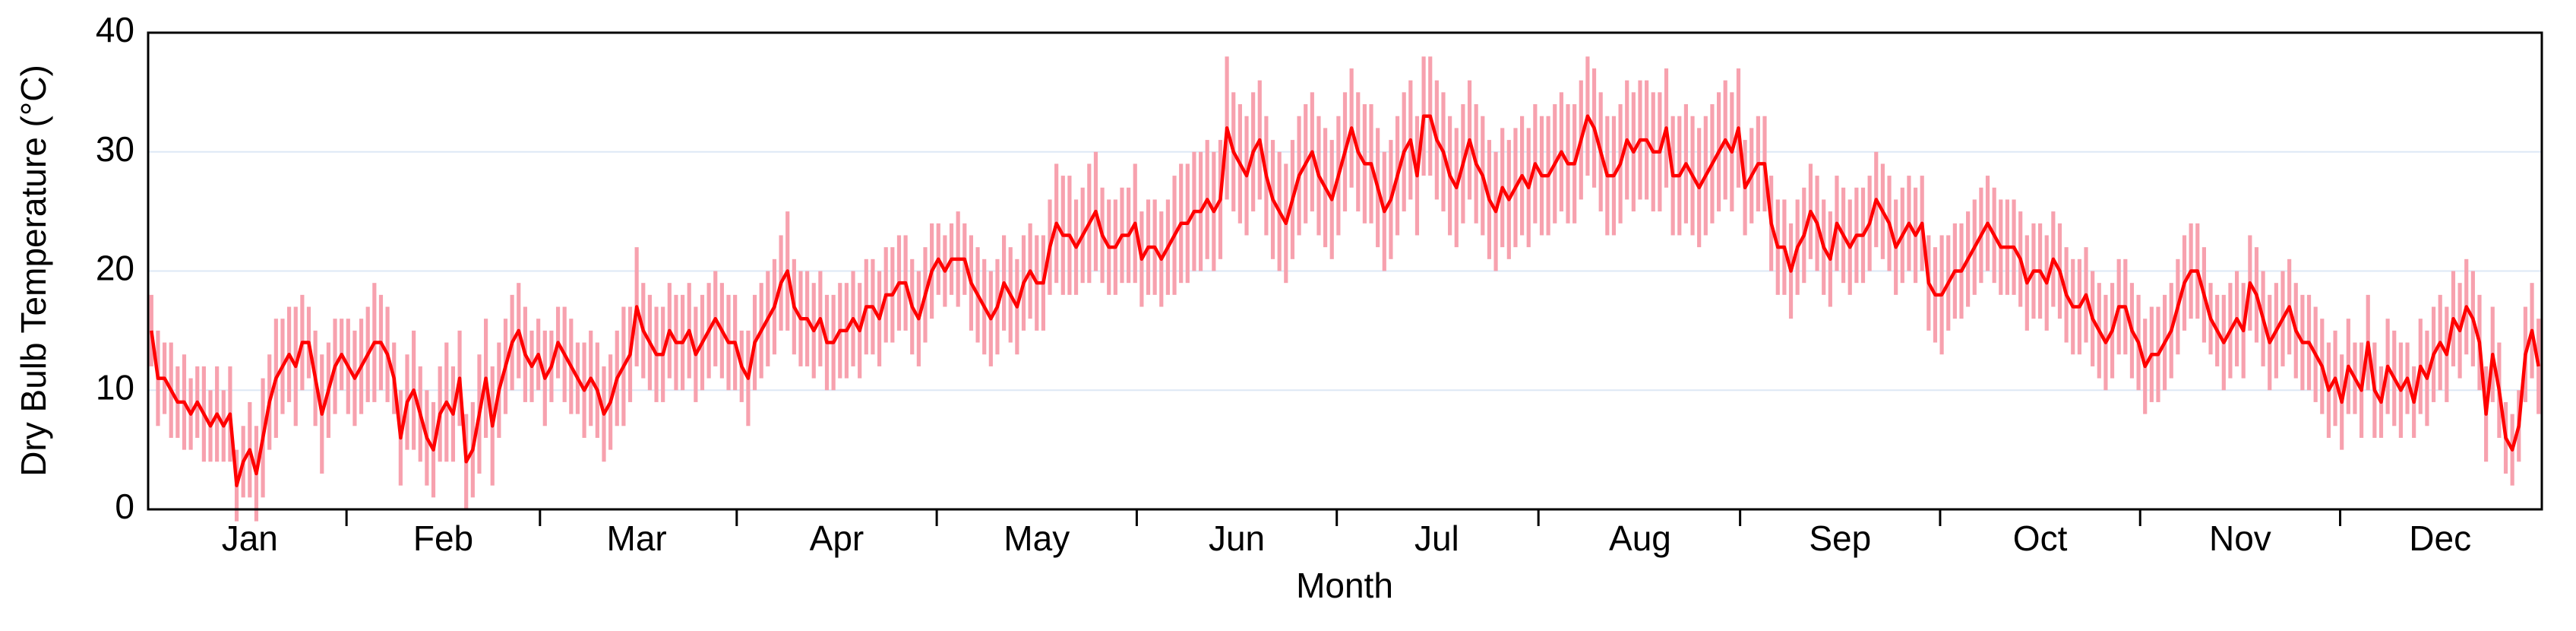 The height and width of the screenshot is (631, 2576). What do you see at coordinates (33, 271) in the screenshot?
I see `y-axis-title: Dry Bulb Temperature (°C)` at bounding box center [33, 271].